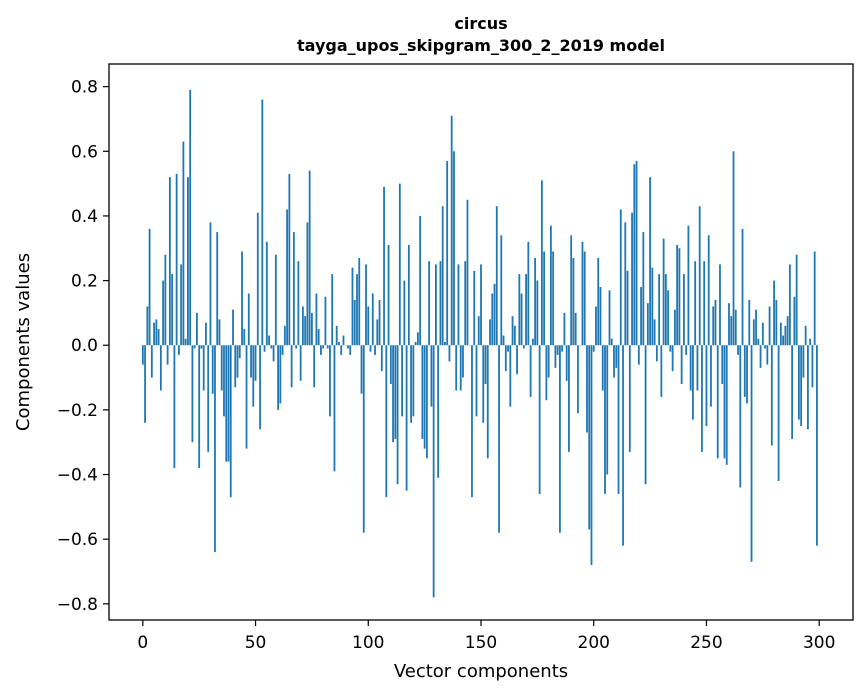 This screenshot has height=696, width=867. Describe the element at coordinates (83, 346) in the screenshot. I see `y-ticks: −0.8 −0.6 −0.4 −0.2 0.0 0.2 0.4 0.6 0.8` at that location.